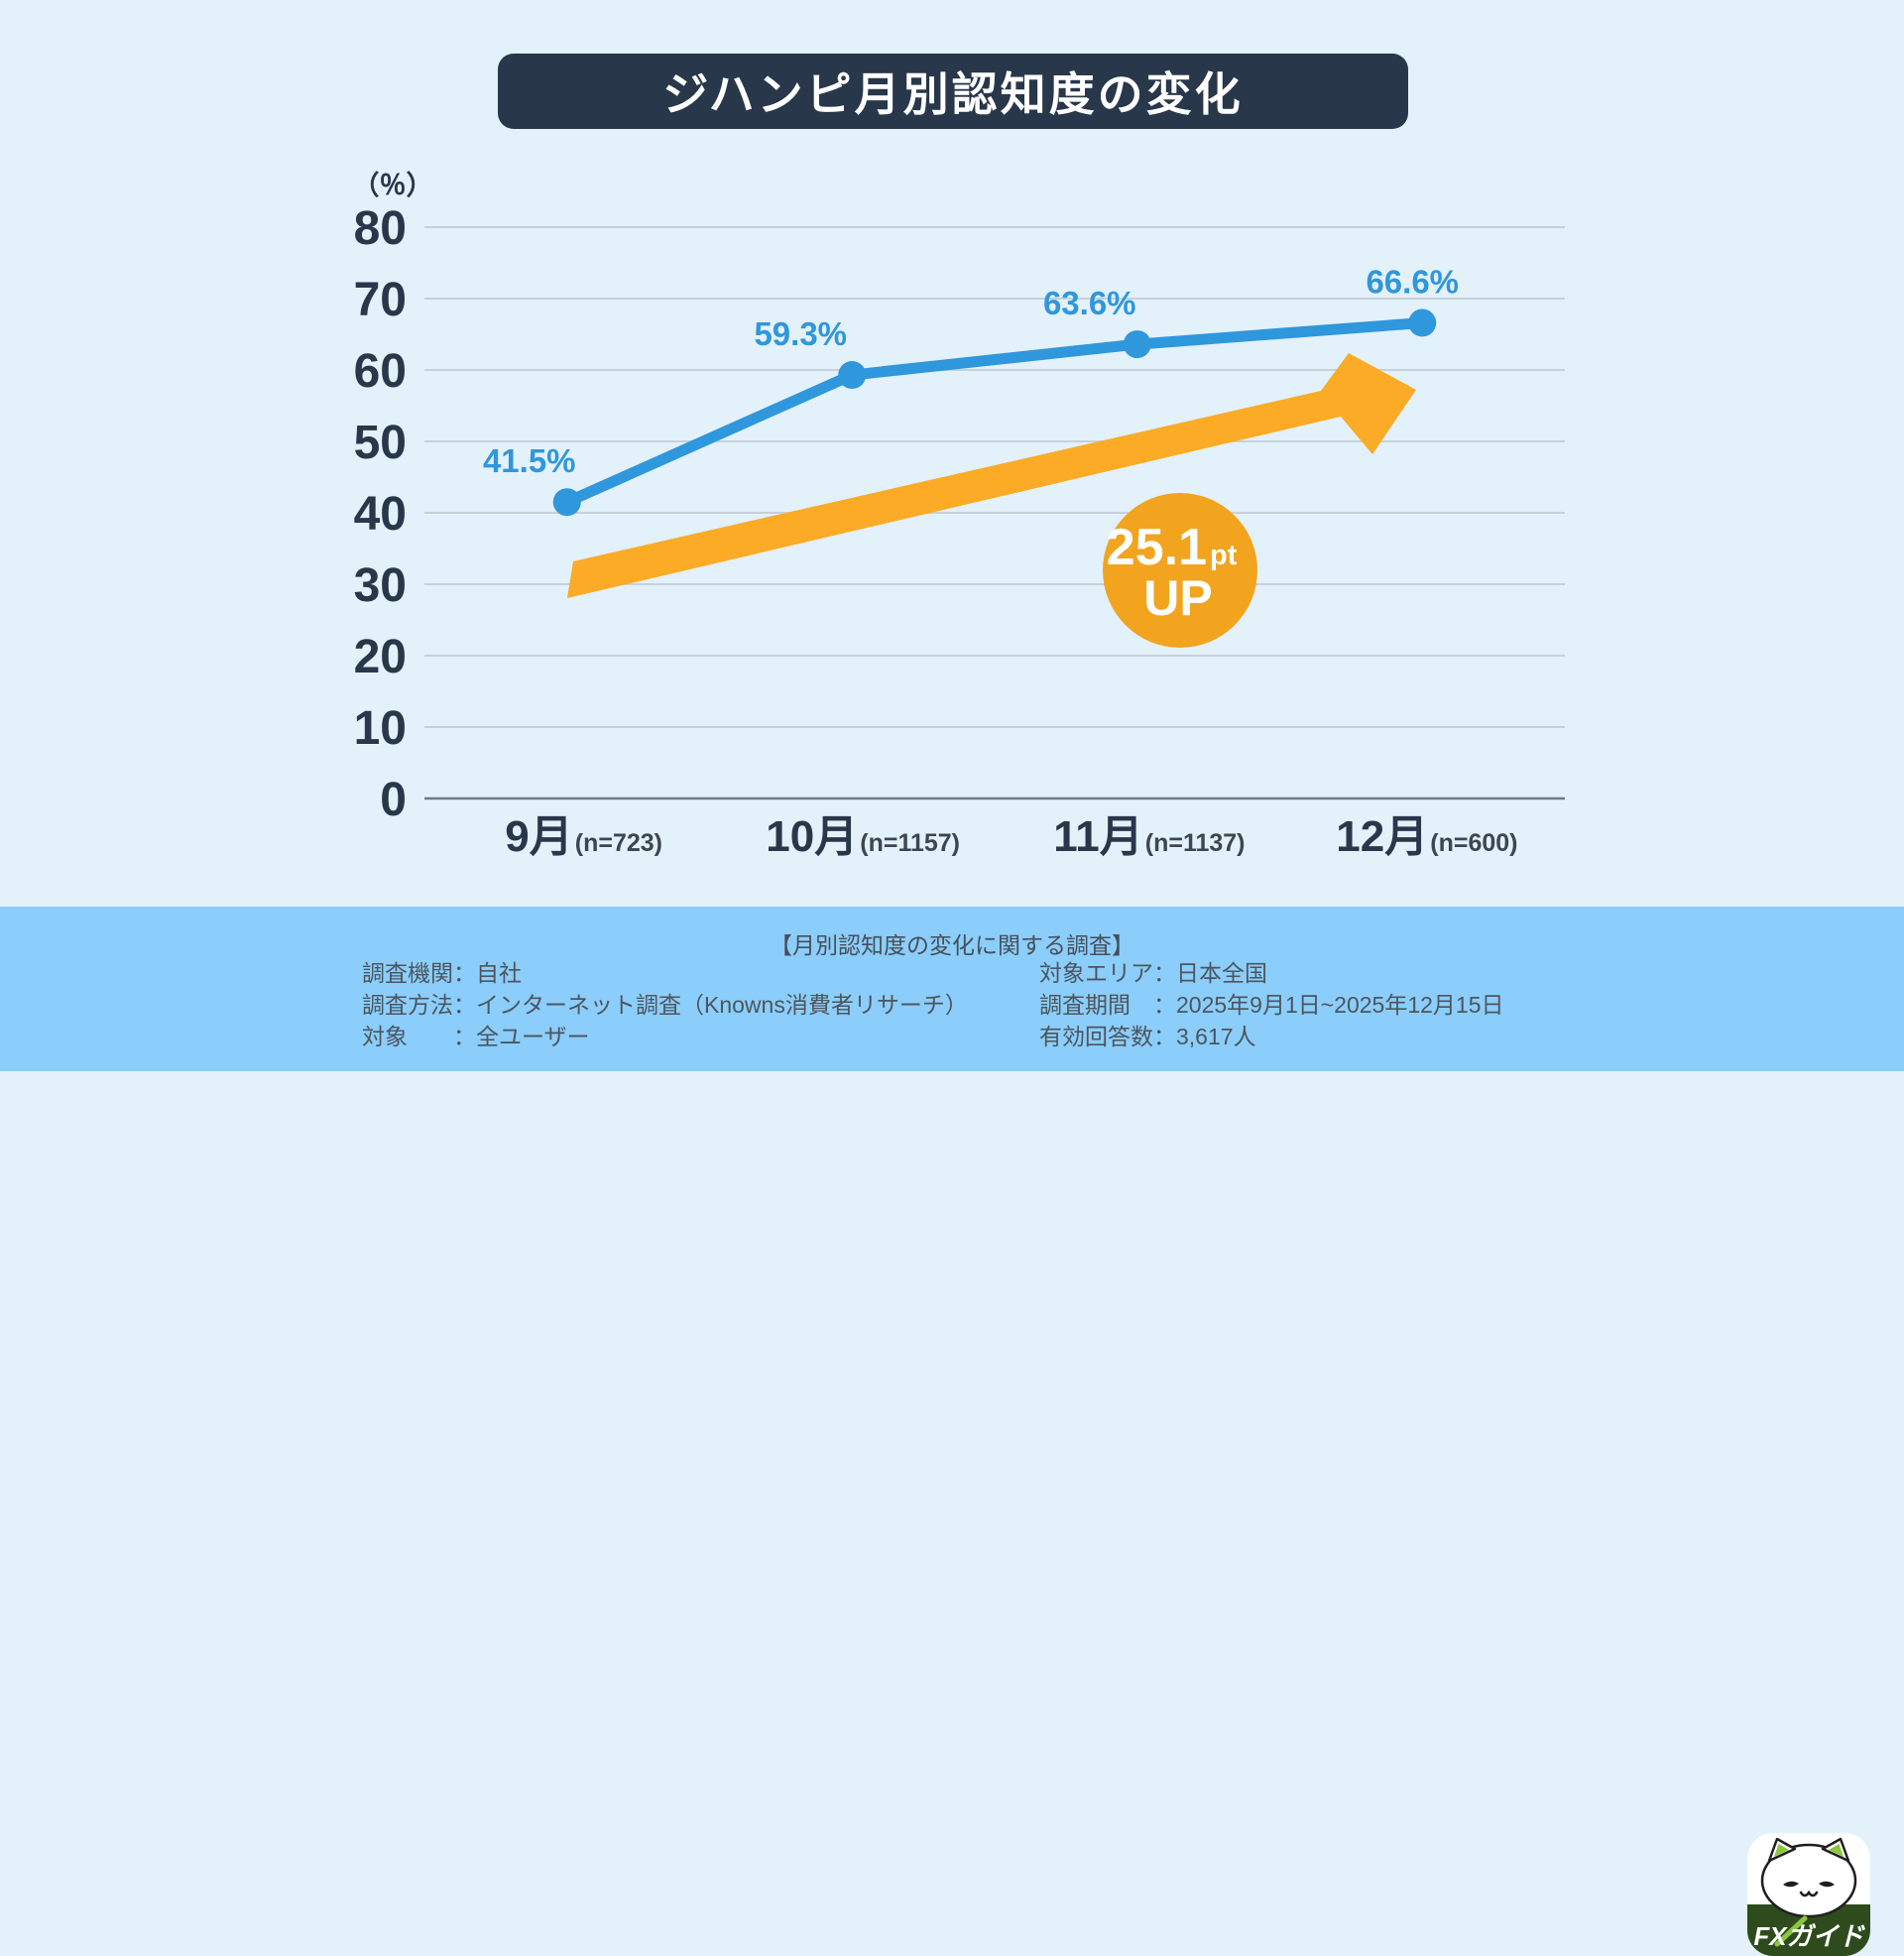  Describe the element at coordinates (380, 728) in the screenshot. I see `y-tick-label: 10` at that location.